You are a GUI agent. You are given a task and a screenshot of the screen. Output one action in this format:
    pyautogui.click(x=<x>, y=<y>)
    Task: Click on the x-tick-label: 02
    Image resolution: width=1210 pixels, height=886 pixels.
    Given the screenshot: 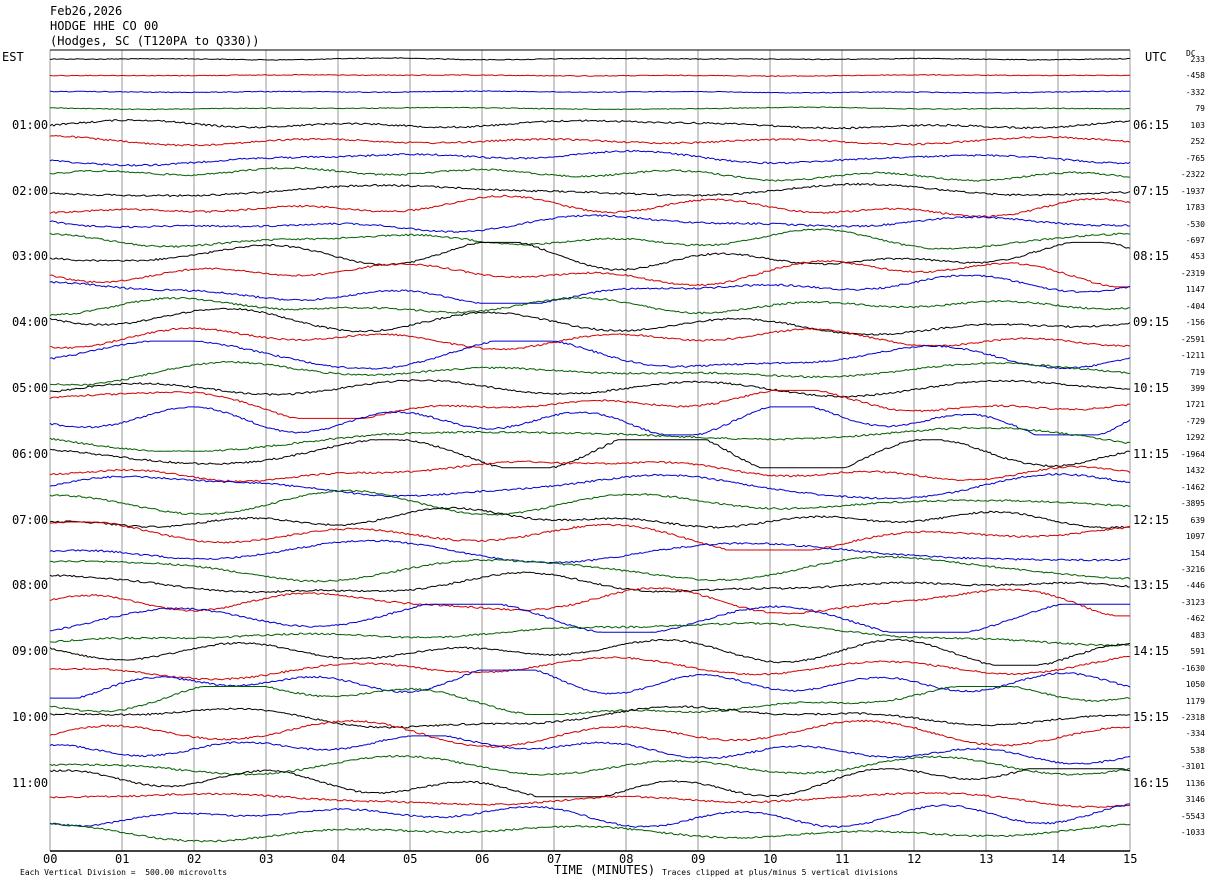 What is the action you would take?
    pyautogui.click(x=194, y=859)
    